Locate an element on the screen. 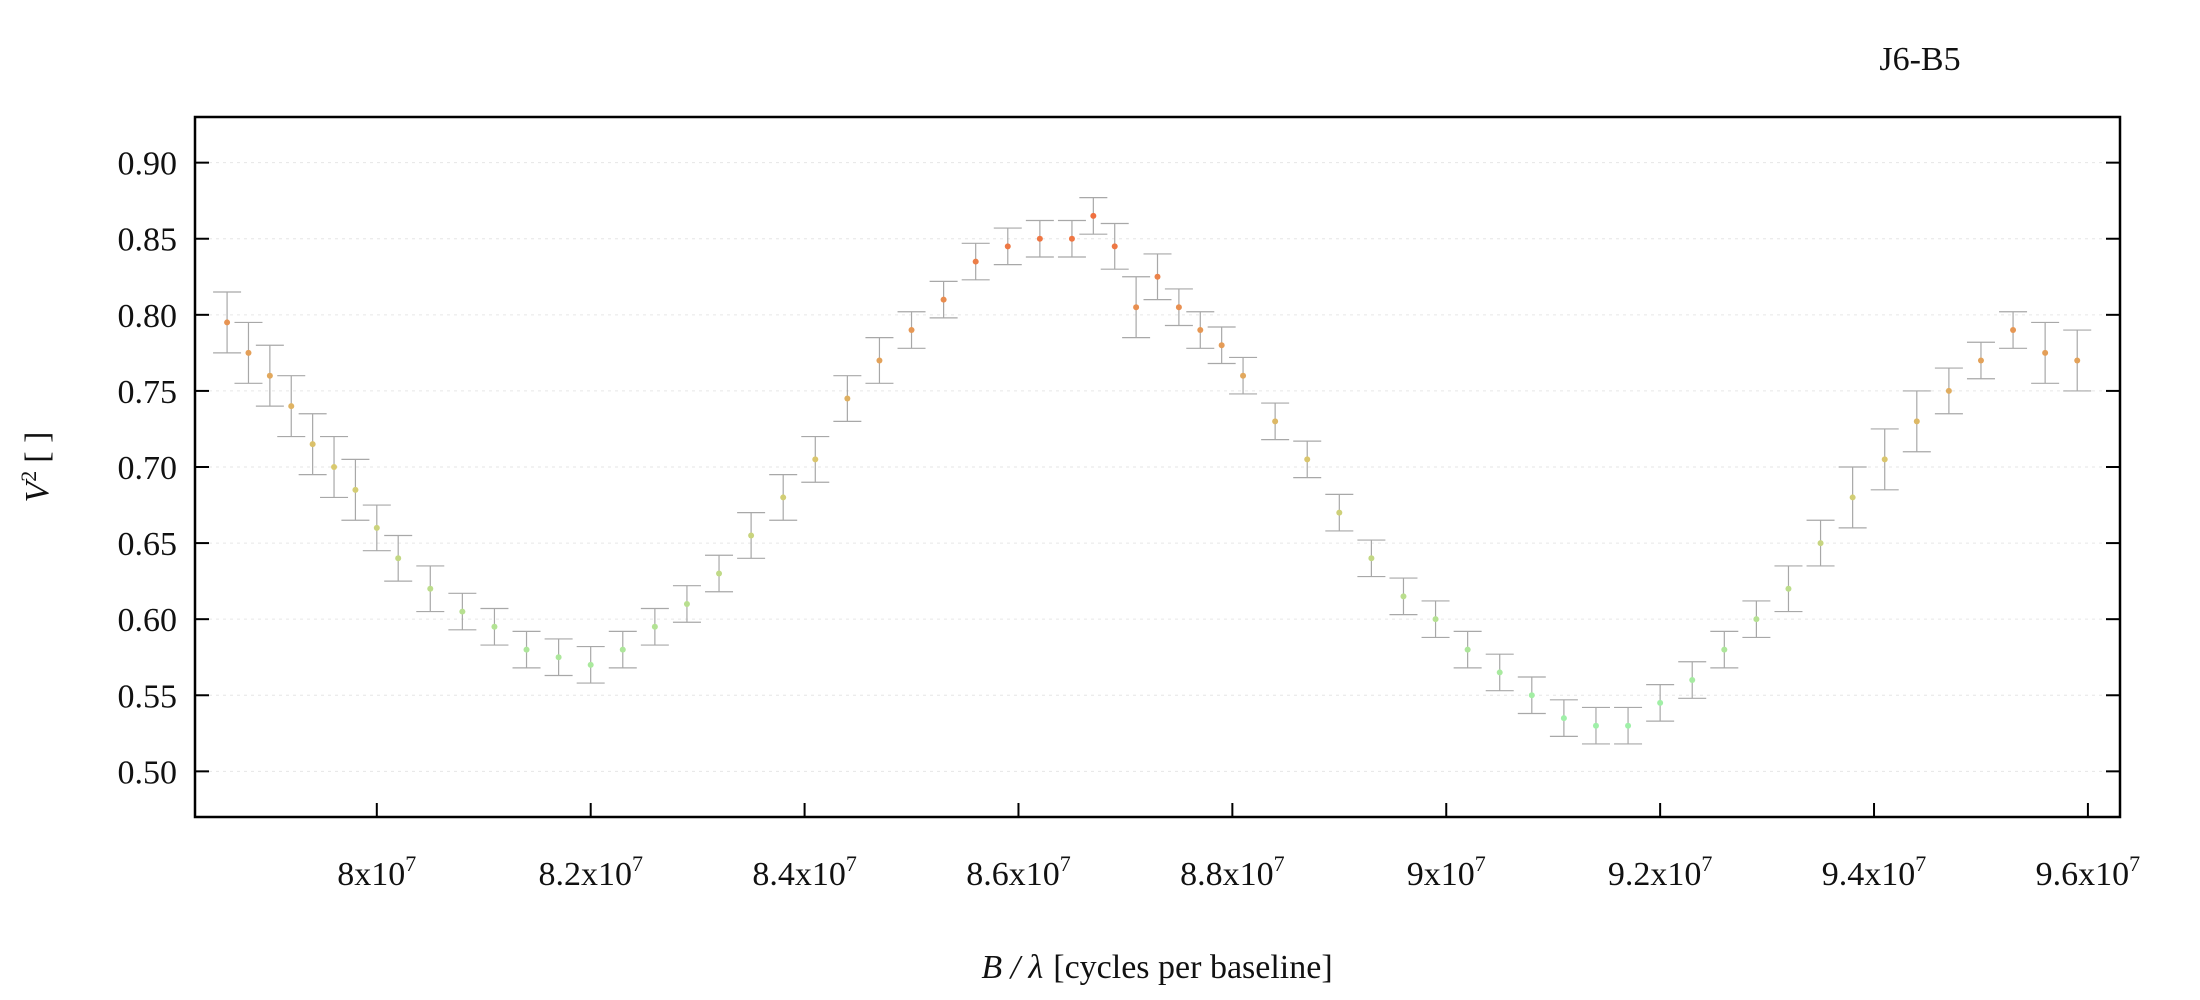  chart-title: J6-B5 is located at coordinates (1919, 59).